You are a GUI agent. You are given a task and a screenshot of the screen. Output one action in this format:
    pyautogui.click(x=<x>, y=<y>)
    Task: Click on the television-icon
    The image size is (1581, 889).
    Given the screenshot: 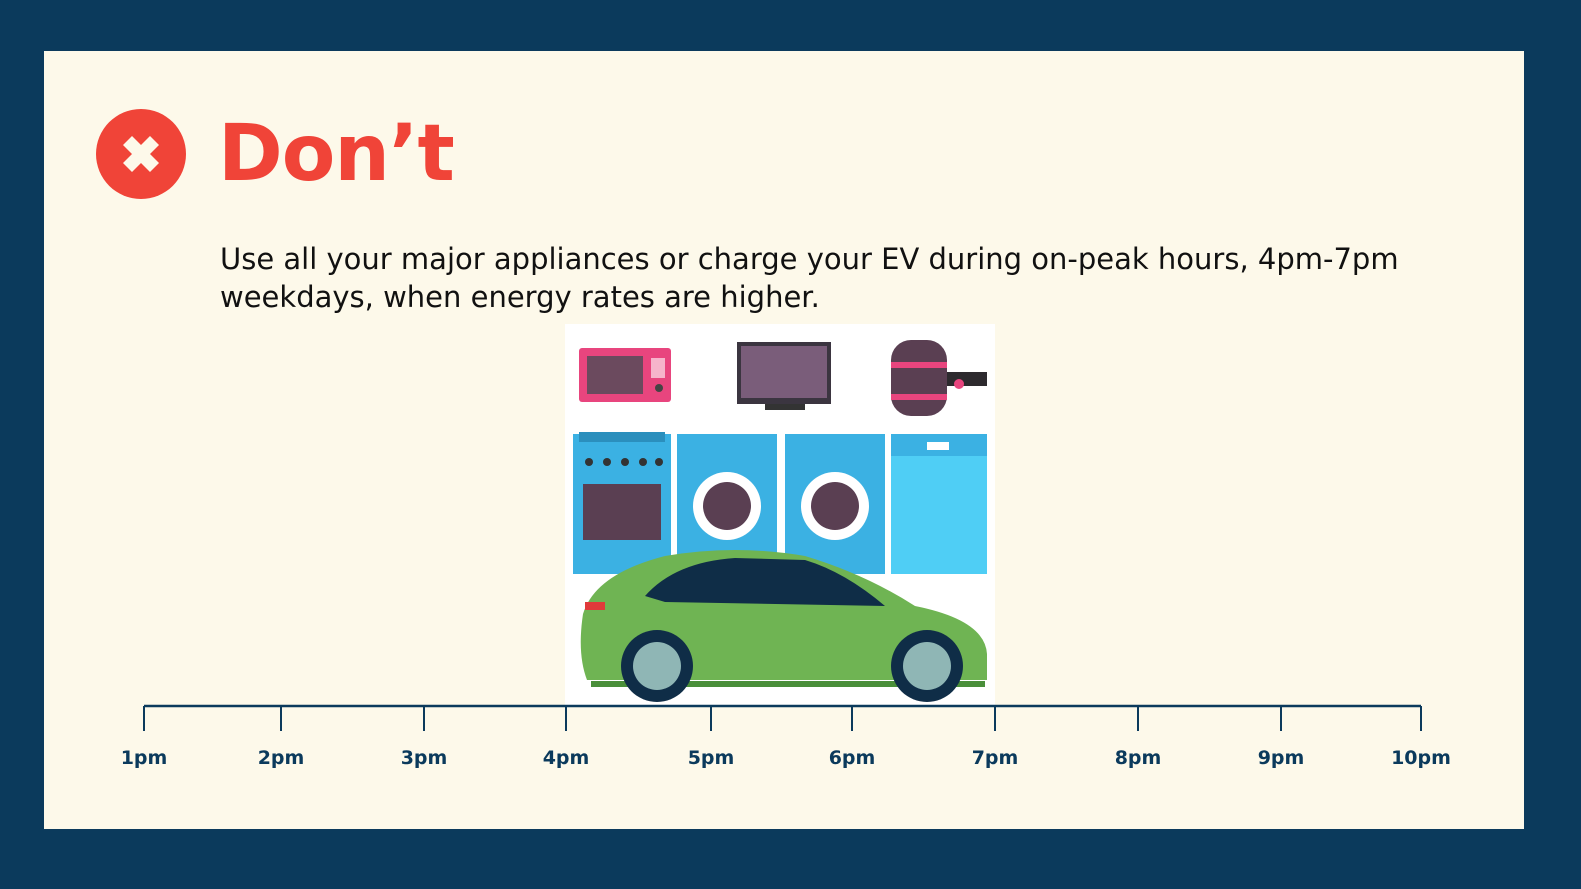 What is the action you would take?
    pyautogui.click(x=784, y=376)
    